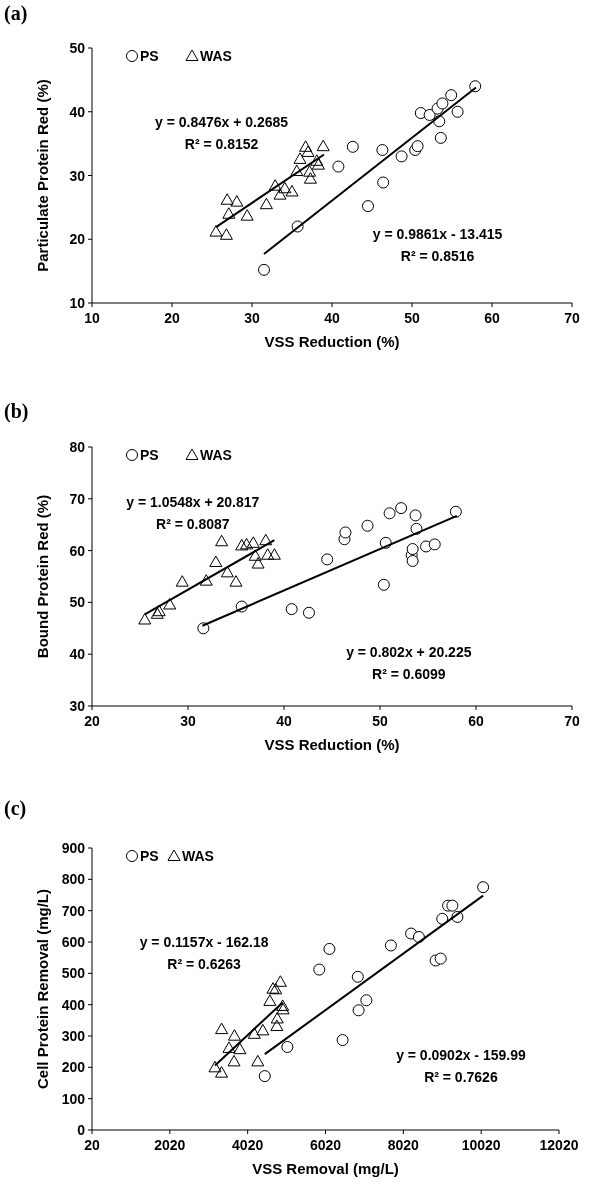 The width and height of the screenshot is (602, 1192). What do you see at coordinates (73, 1098) in the screenshot?
I see `y-tick-label: 100` at bounding box center [73, 1098].